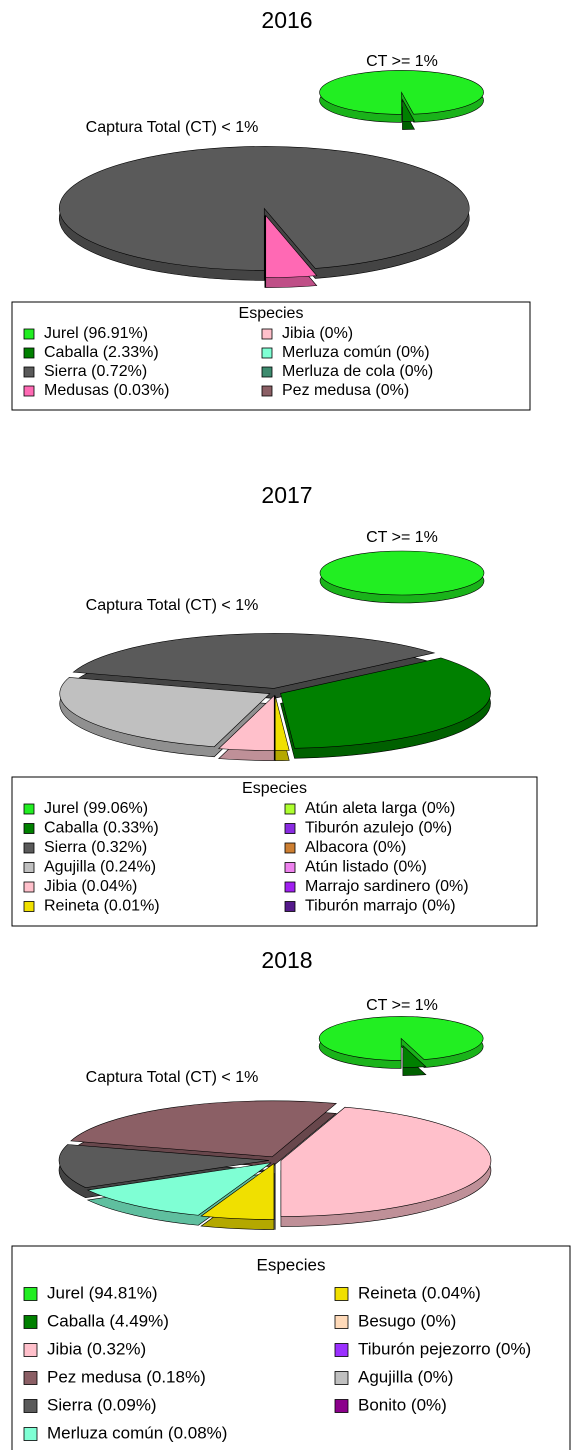 The image size is (573, 1450). Describe the element at coordinates (102, 1292) in the screenshot. I see `legend-label: Jurel (94.81%)` at that location.